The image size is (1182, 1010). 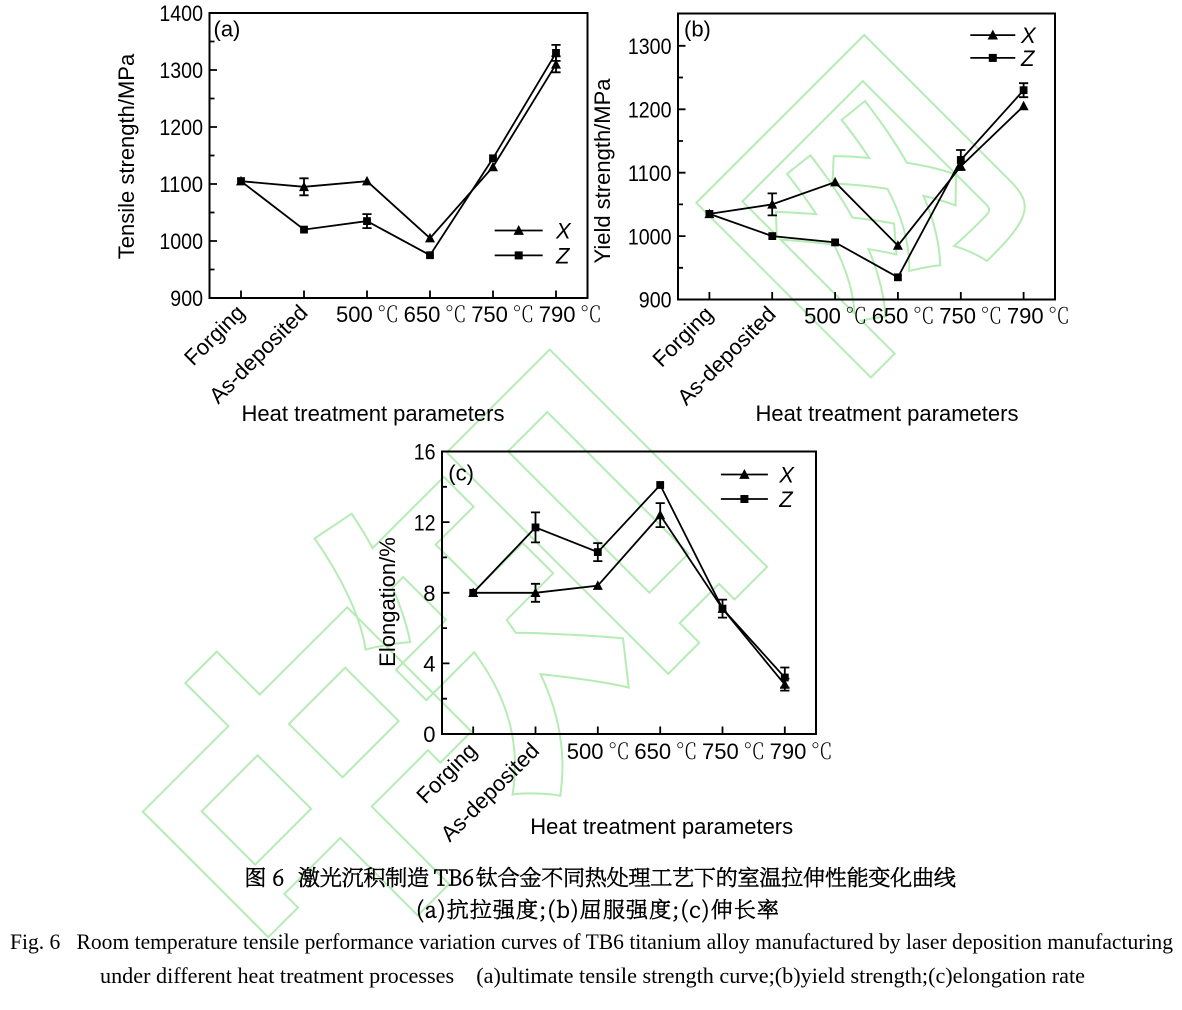 I want to click on svg-text: Yield strength/MPa, so click(x=602, y=171).